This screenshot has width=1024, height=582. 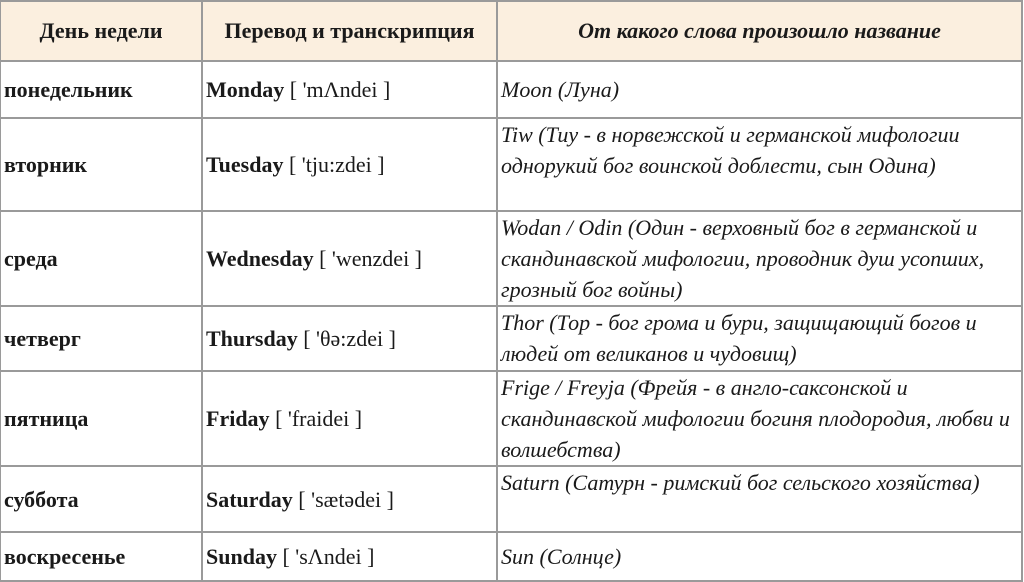 What do you see at coordinates (346, 499) in the screenshot?
I see `transcription: [ 'sætədei ]` at bounding box center [346, 499].